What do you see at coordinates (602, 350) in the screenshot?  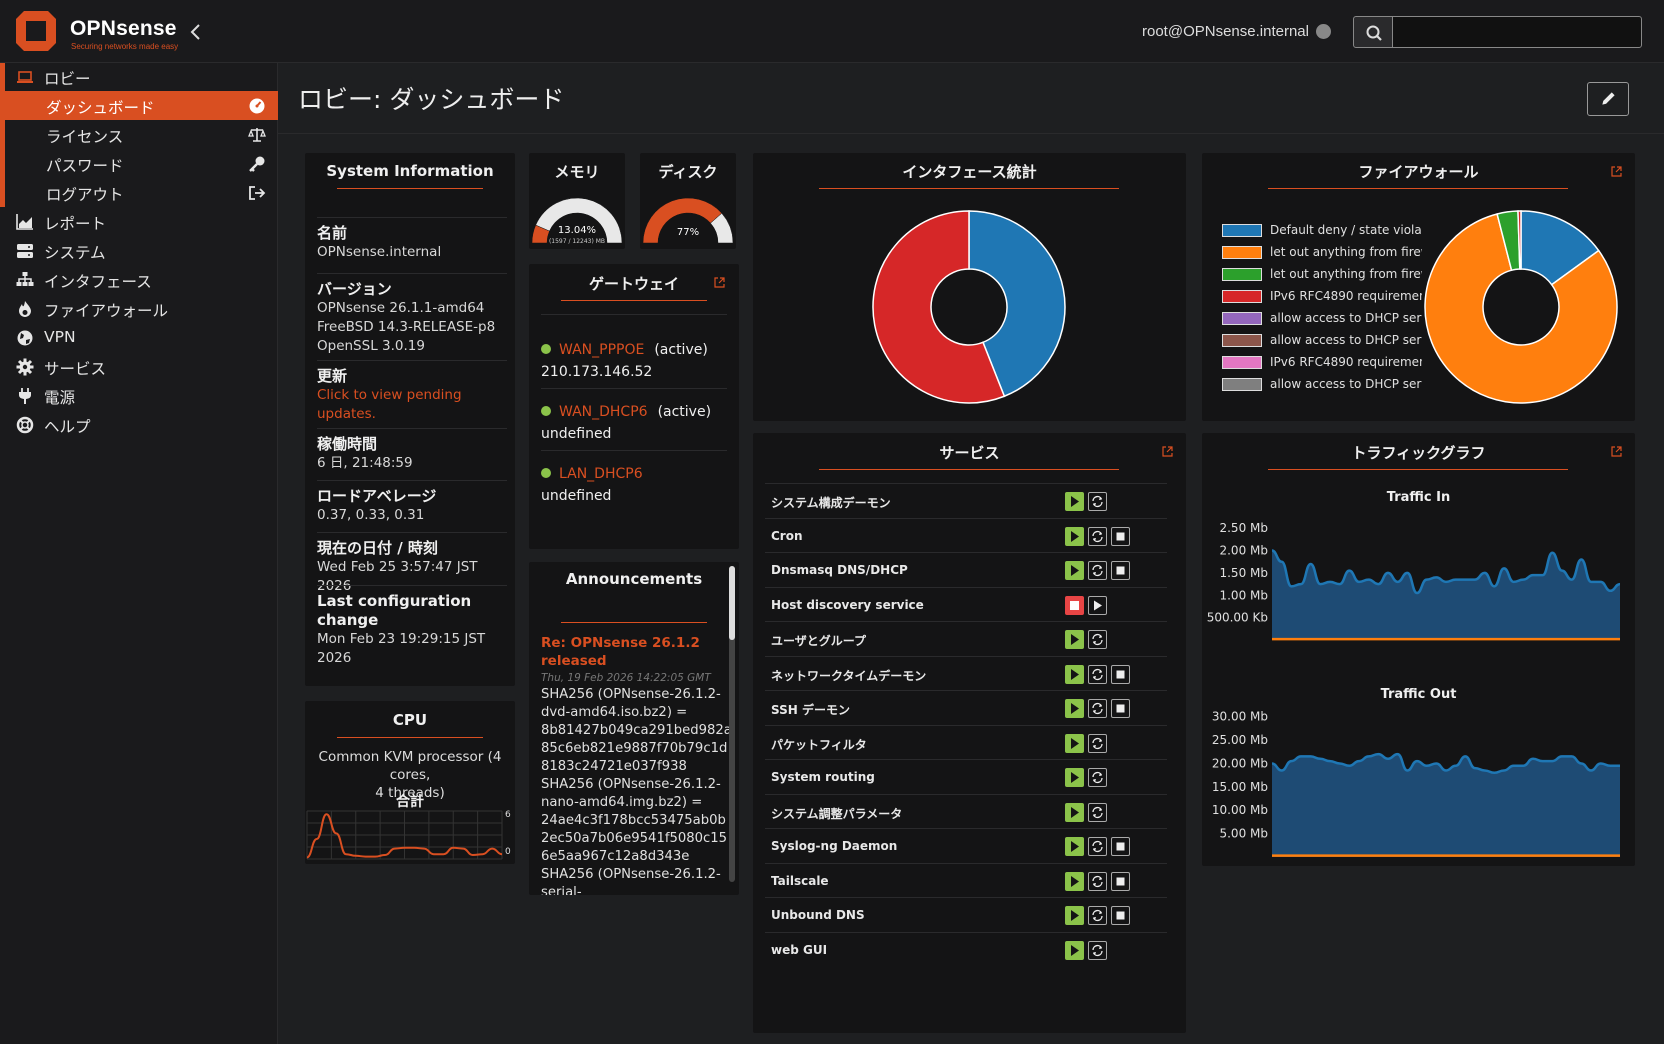 I see `gateway-name: WAN_PPPOE` at bounding box center [602, 350].